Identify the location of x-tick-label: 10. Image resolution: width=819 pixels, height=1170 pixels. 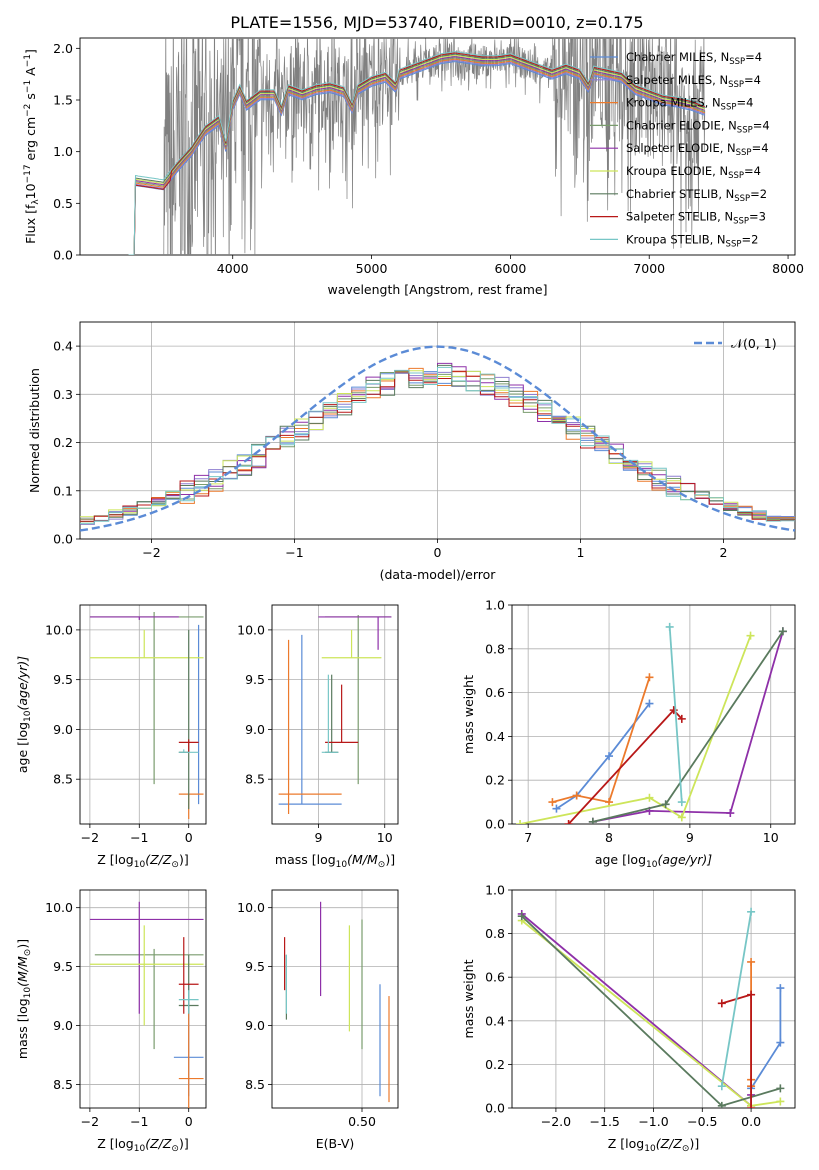
(771, 837).